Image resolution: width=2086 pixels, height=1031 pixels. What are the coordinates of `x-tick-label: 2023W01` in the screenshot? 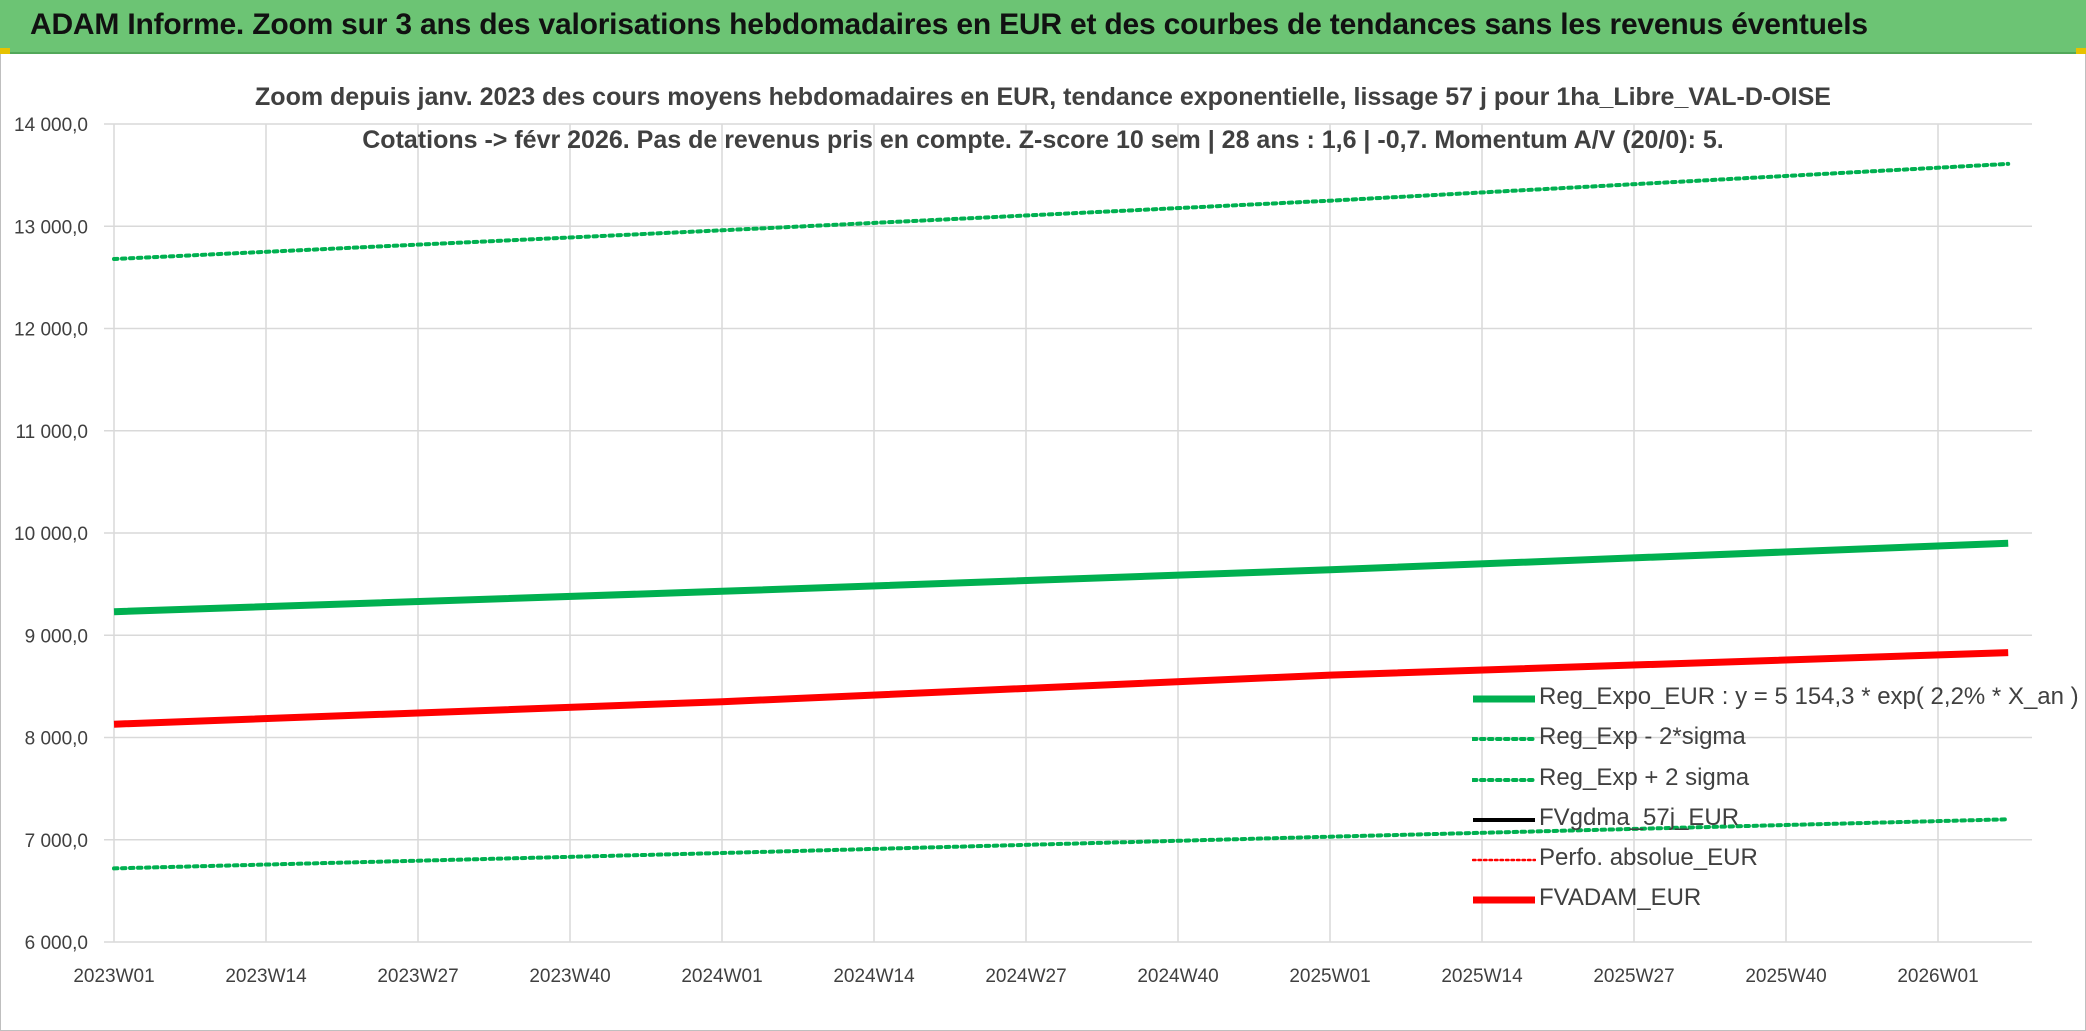 It's located at (113, 976).